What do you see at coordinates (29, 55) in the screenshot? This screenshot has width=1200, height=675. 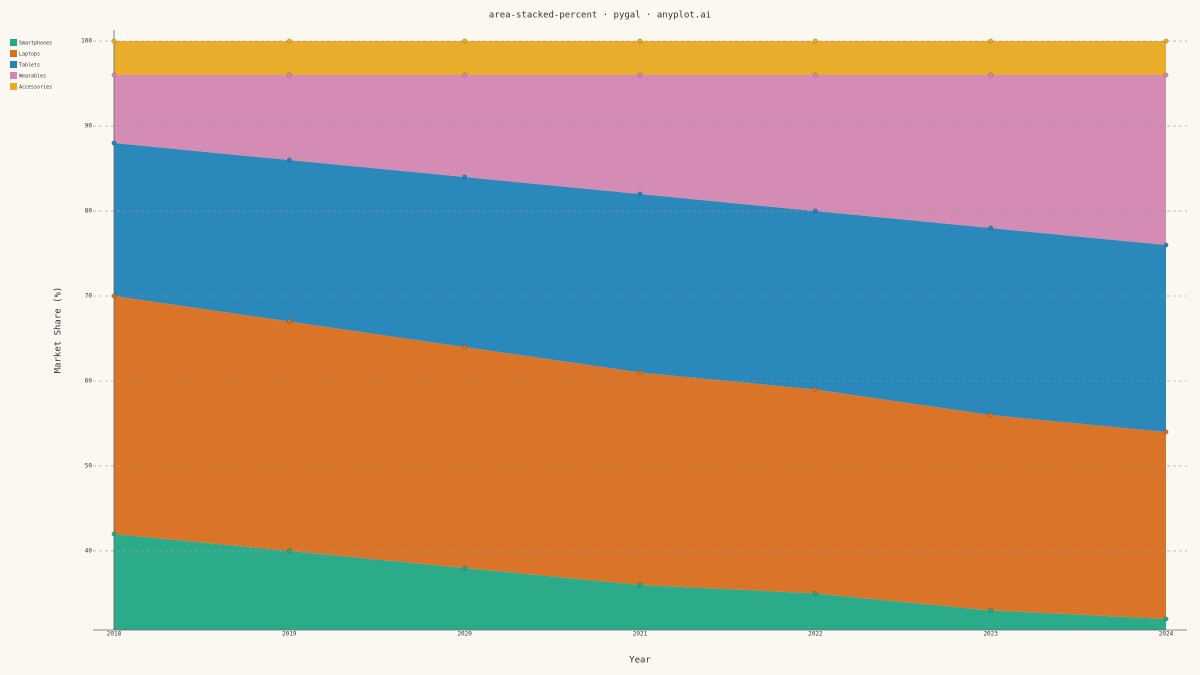 I see `legend-label: Laptops` at bounding box center [29, 55].